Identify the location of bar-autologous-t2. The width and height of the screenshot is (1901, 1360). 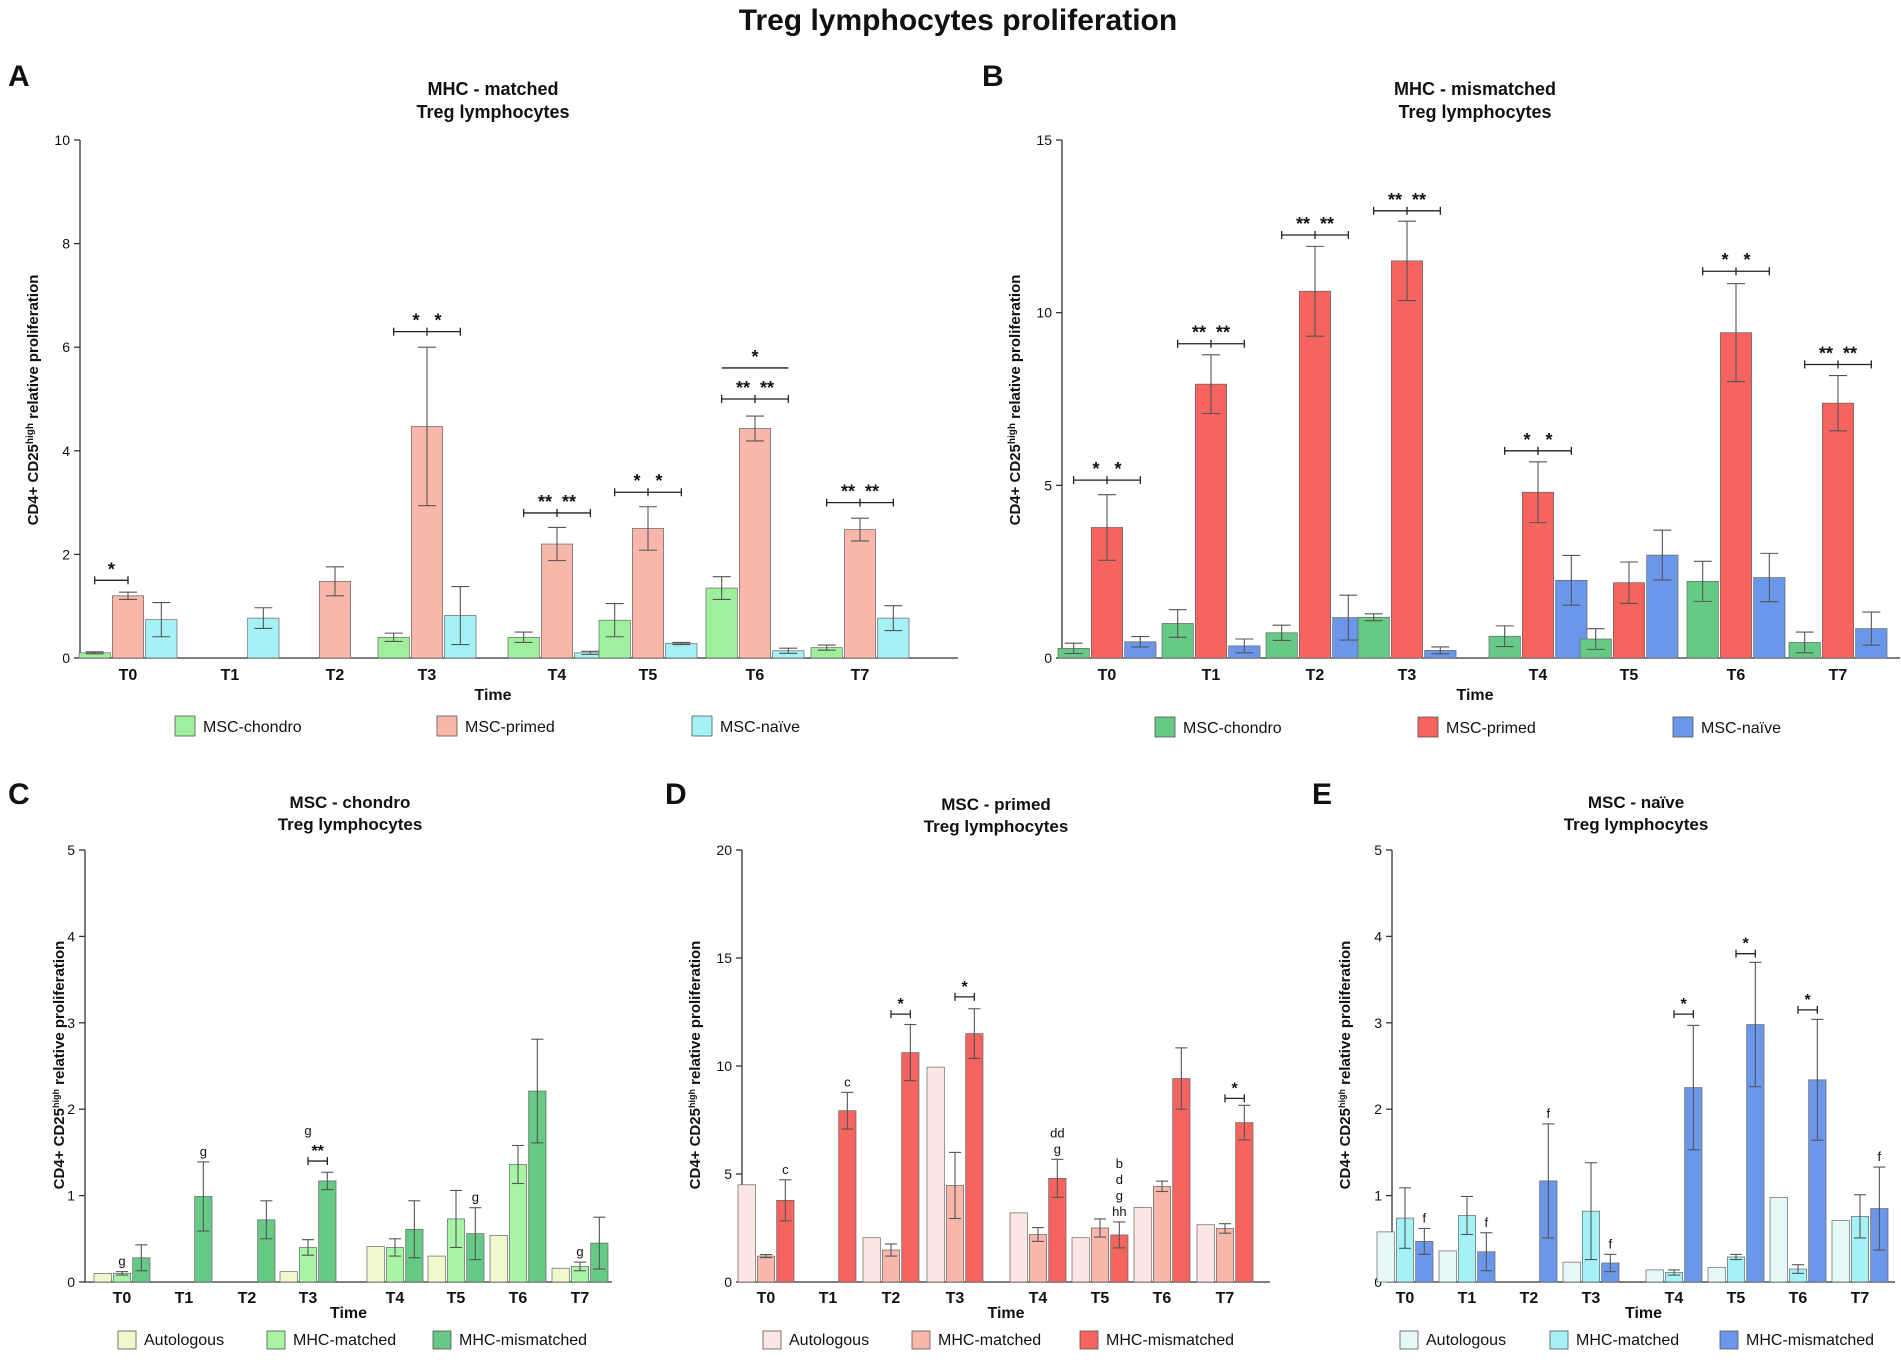
(871, 1260).